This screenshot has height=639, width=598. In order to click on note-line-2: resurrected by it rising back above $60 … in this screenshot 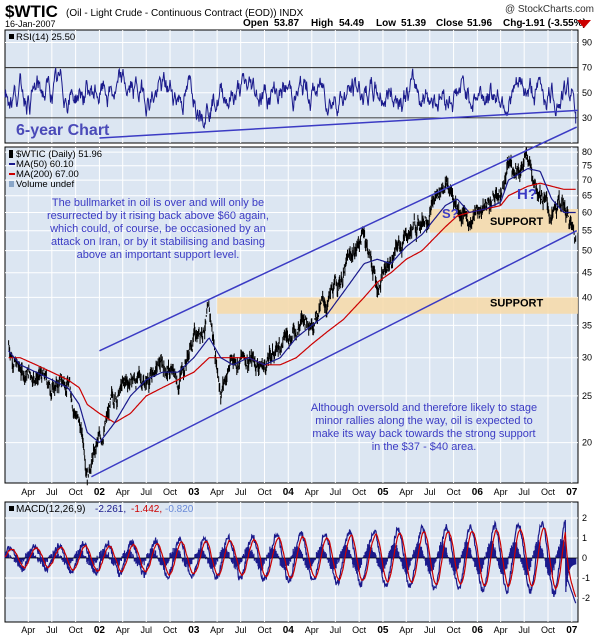, I will do `click(158, 216)`.